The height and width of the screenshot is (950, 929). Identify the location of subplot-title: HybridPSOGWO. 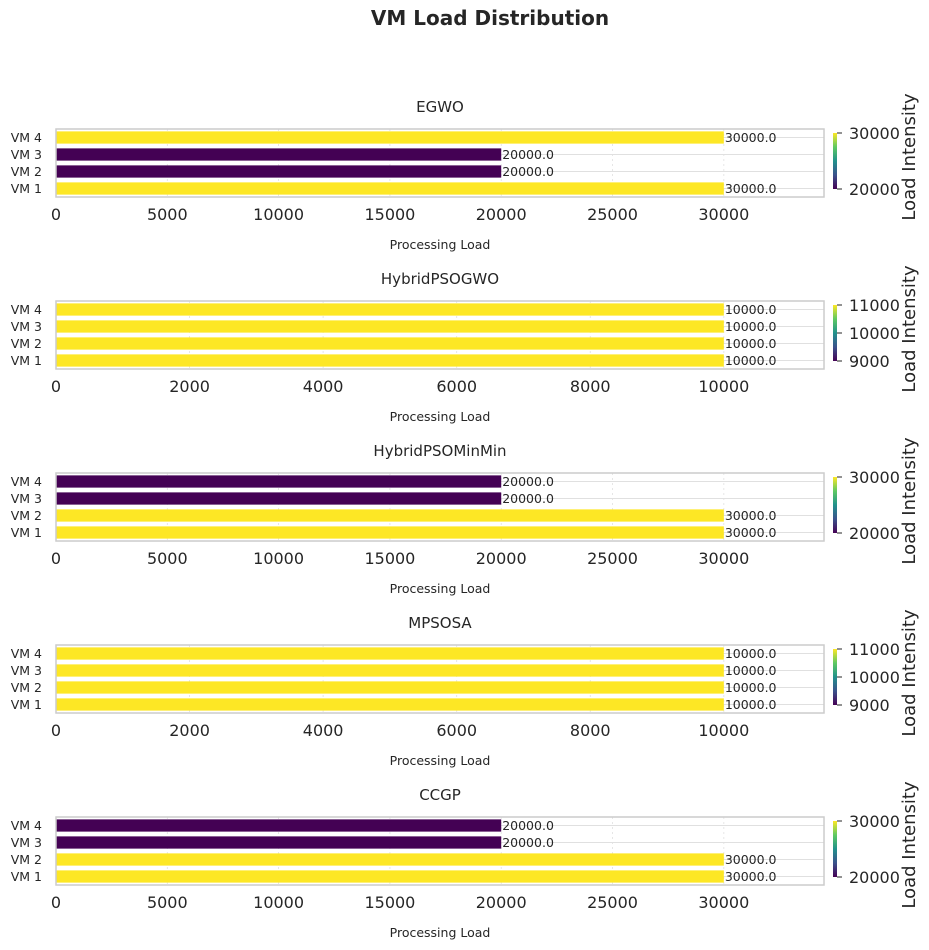
(440, 279).